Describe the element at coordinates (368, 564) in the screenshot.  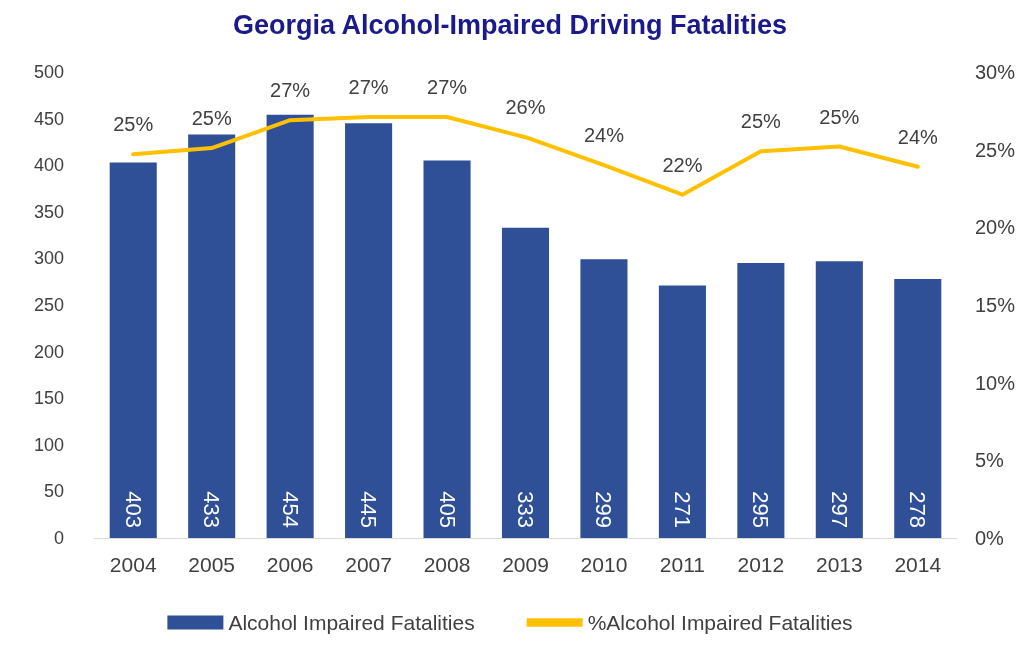
I see `x-tick-label: 2007` at that location.